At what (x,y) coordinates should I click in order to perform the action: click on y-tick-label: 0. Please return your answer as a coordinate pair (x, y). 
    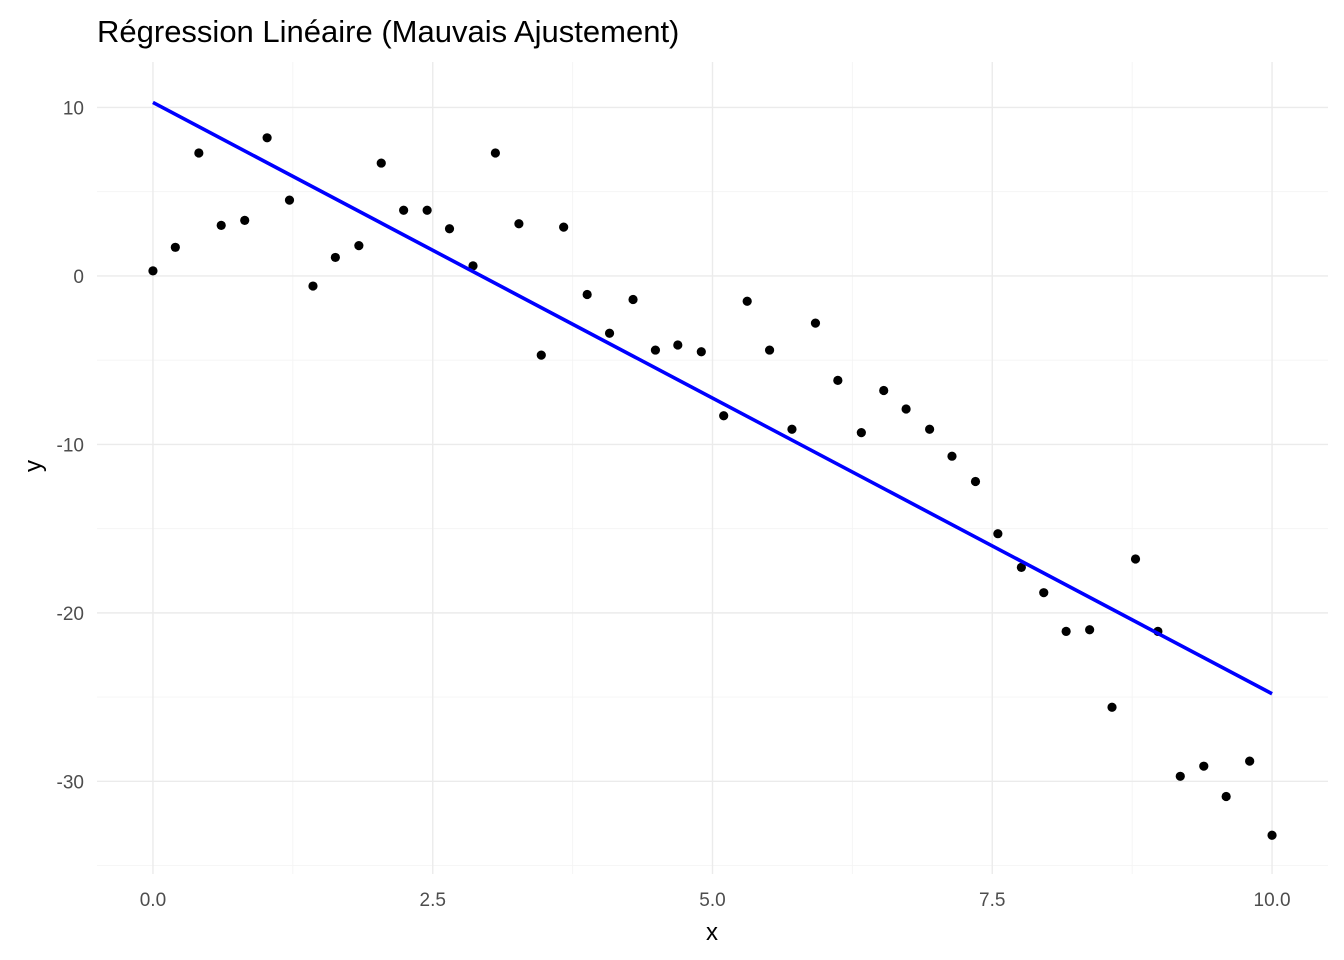
    Looking at the image, I should click on (78, 277).